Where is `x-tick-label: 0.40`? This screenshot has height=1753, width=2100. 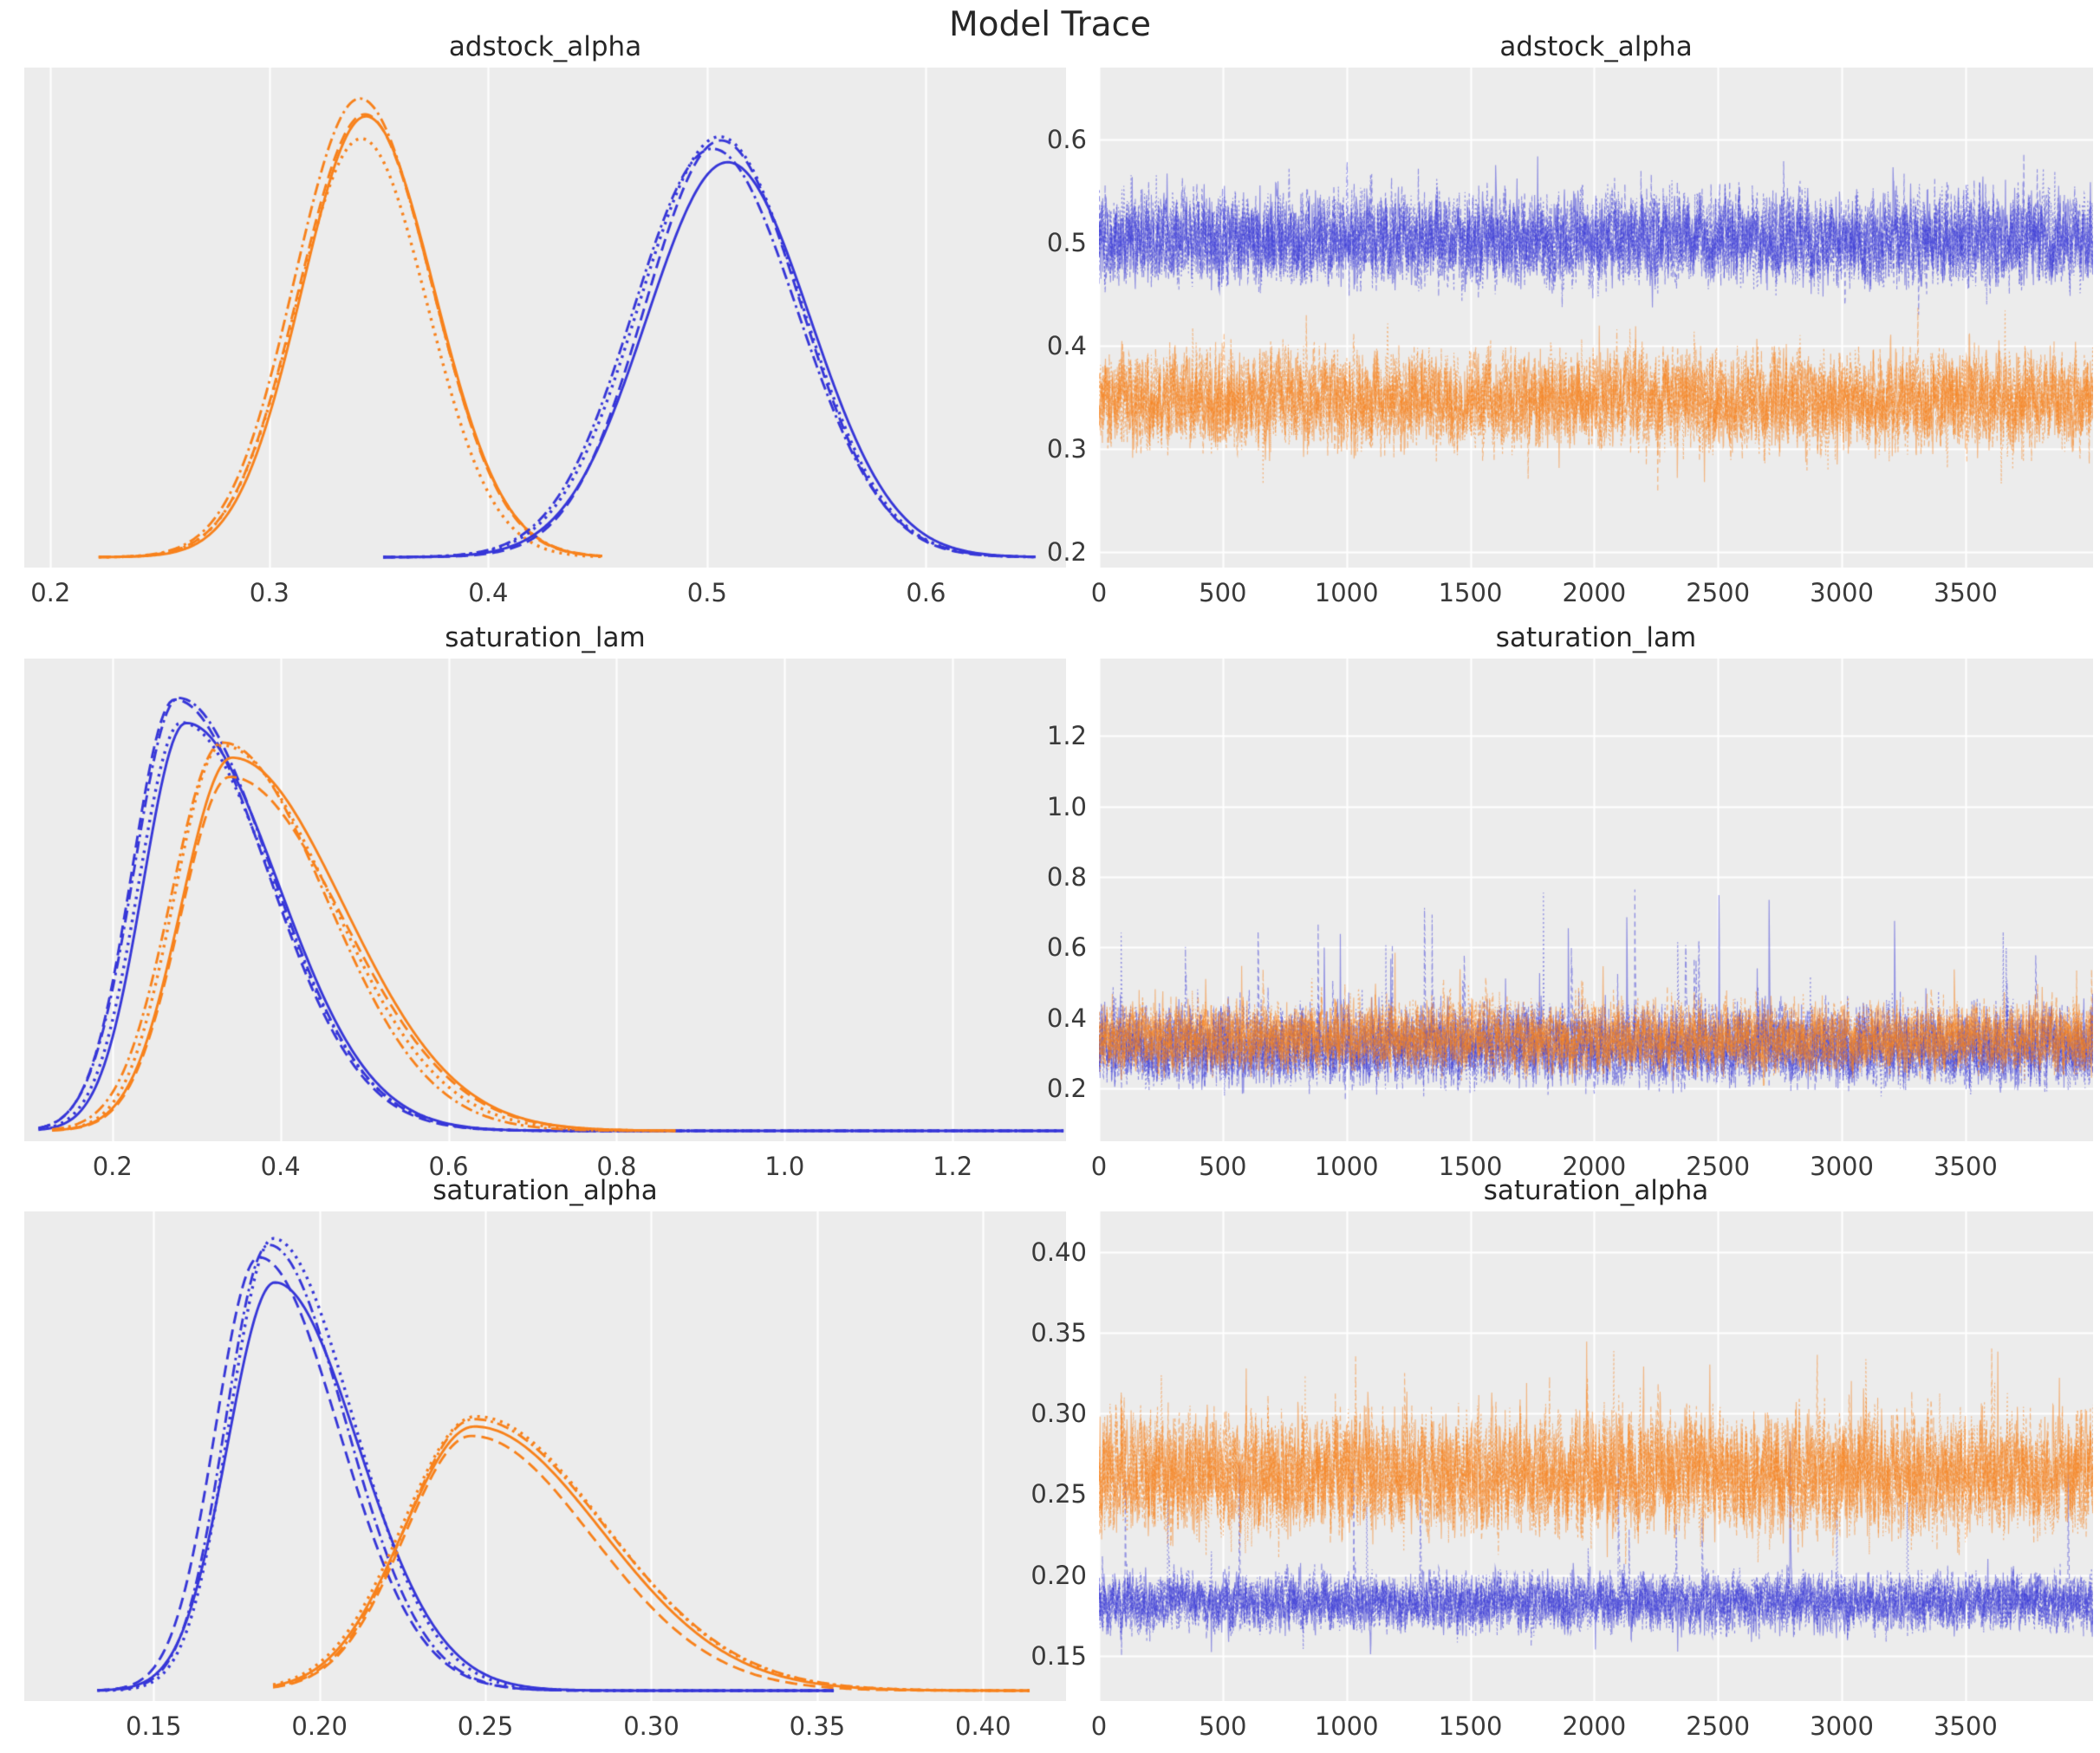
x-tick-label: 0.40 is located at coordinates (983, 1726).